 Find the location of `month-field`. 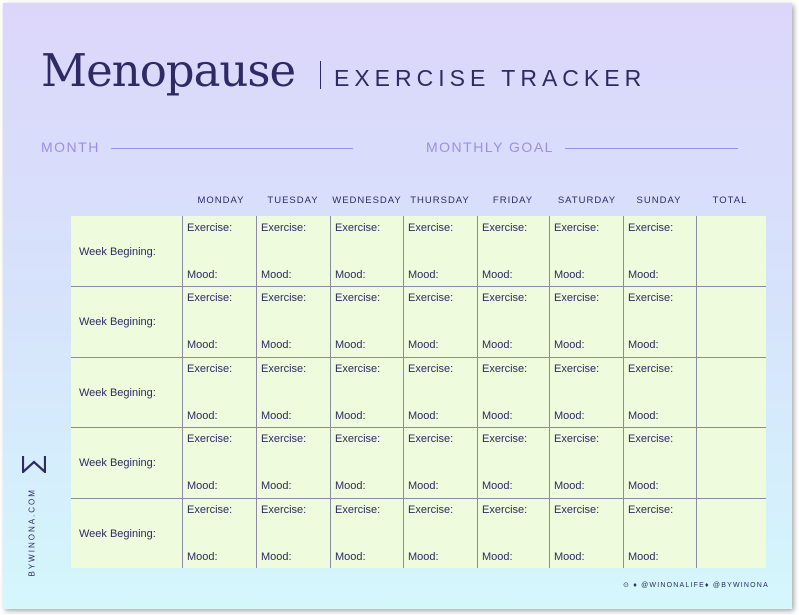

month-field is located at coordinates (232, 148).